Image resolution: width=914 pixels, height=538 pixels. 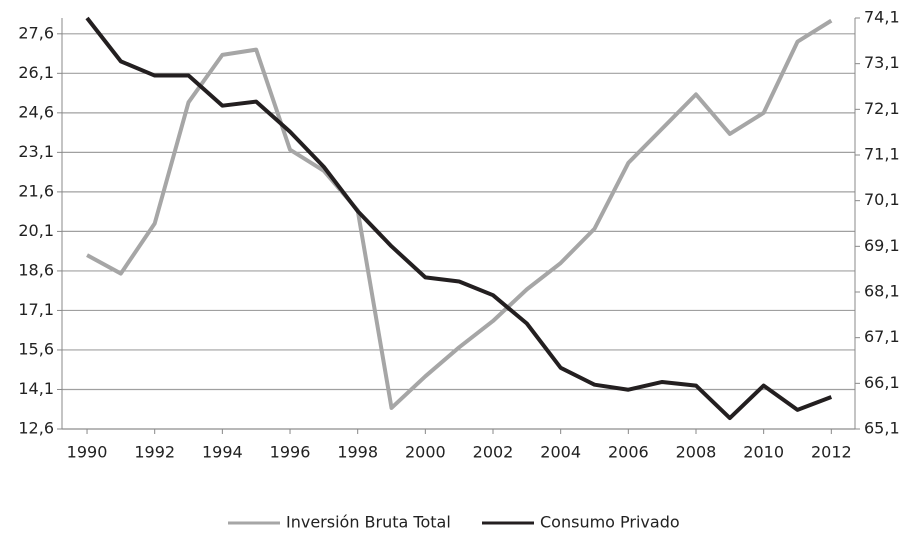 What do you see at coordinates (882, 382) in the screenshot?
I see `y2-tick-label: 66,1` at bounding box center [882, 382].